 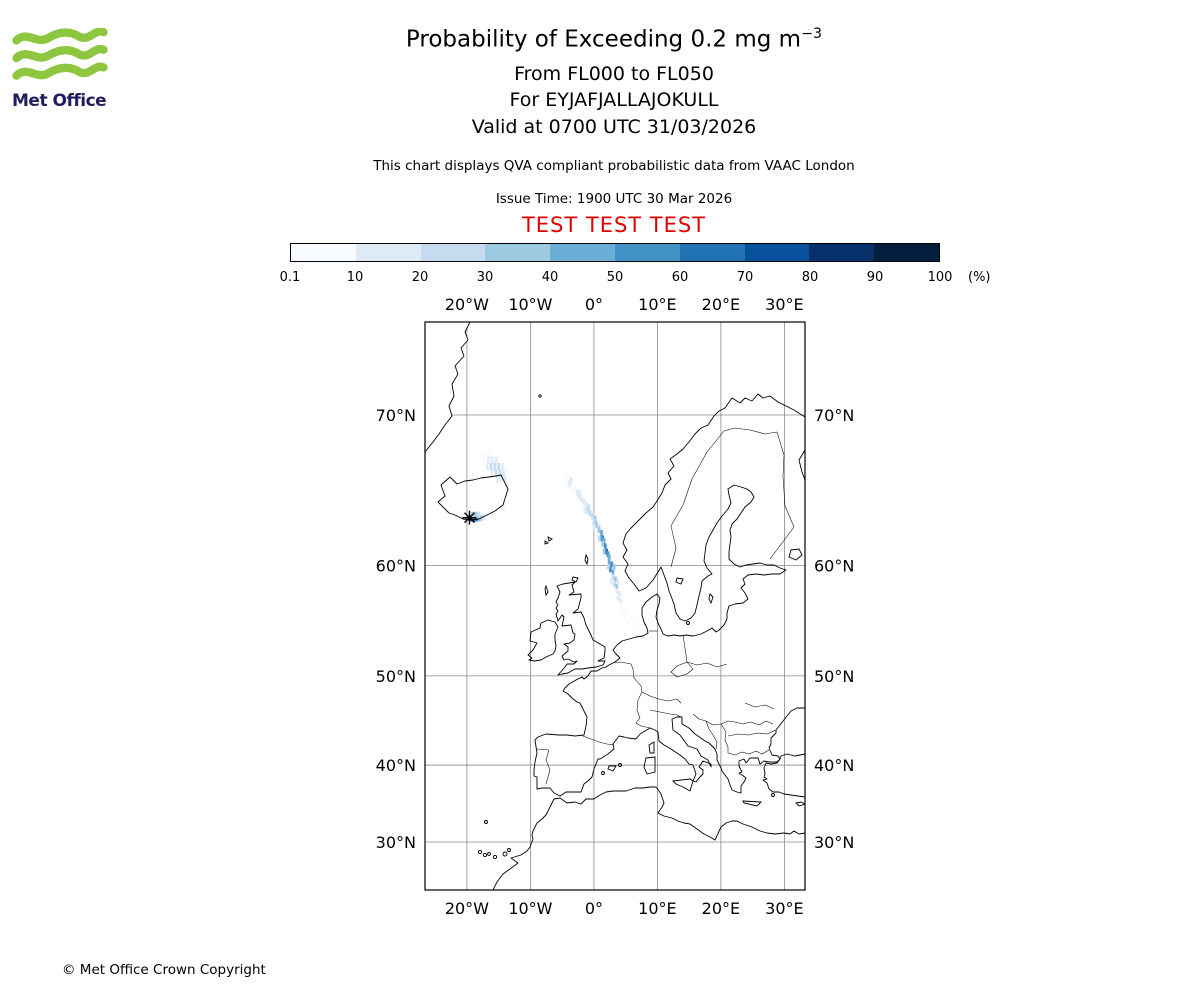 What do you see at coordinates (697, 499) in the screenshot?
I see `border-norway-sweden` at bounding box center [697, 499].